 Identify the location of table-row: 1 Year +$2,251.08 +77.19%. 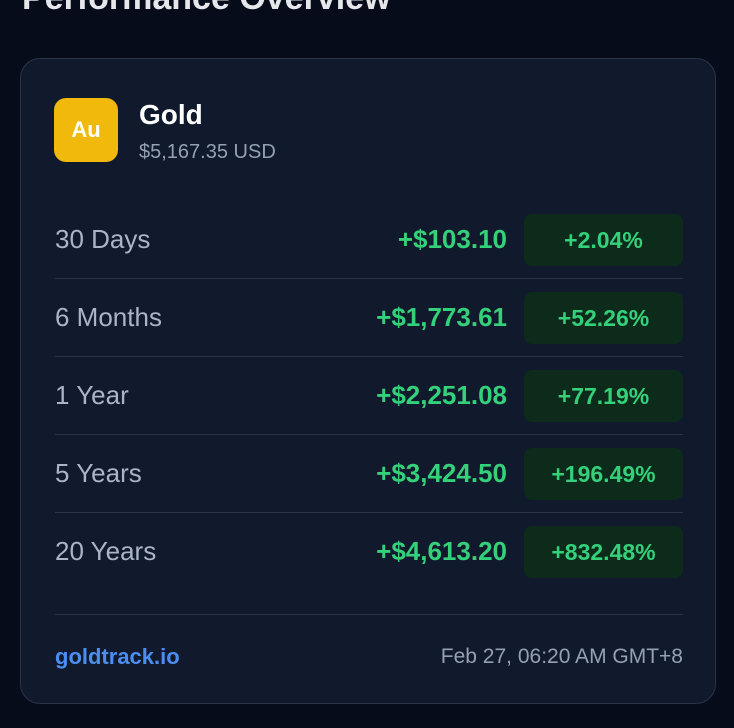
(369, 396).